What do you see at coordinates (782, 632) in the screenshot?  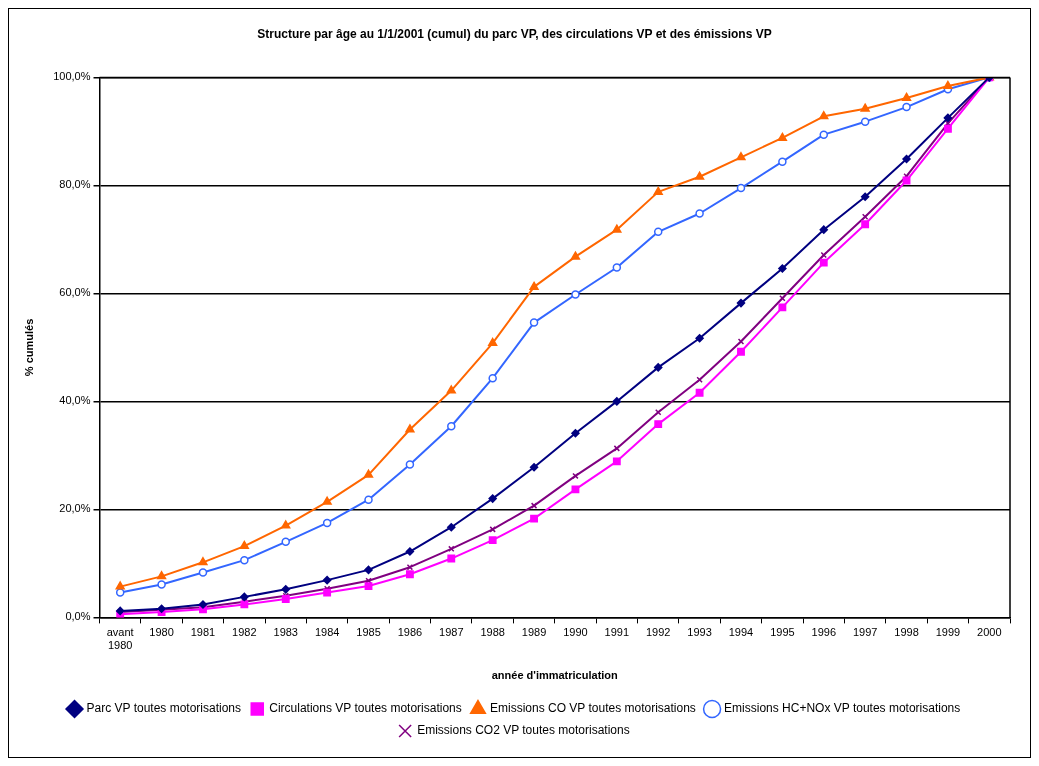 I see `x-tick-label: 1995` at bounding box center [782, 632].